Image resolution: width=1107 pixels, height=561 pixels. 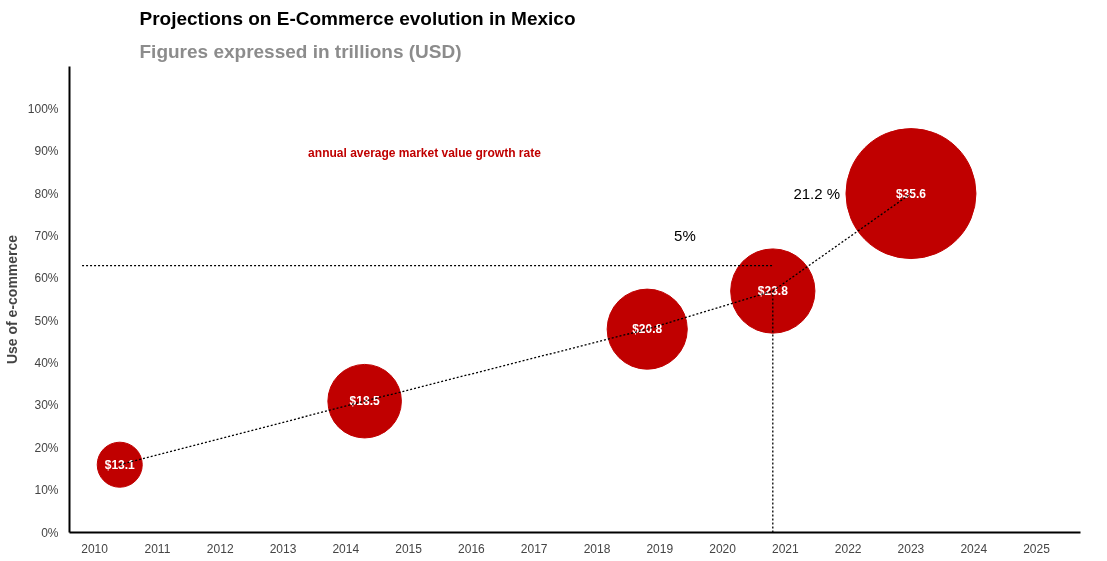 What do you see at coordinates (346, 548) in the screenshot?
I see `x-tick-label: 2014` at bounding box center [346, 548].